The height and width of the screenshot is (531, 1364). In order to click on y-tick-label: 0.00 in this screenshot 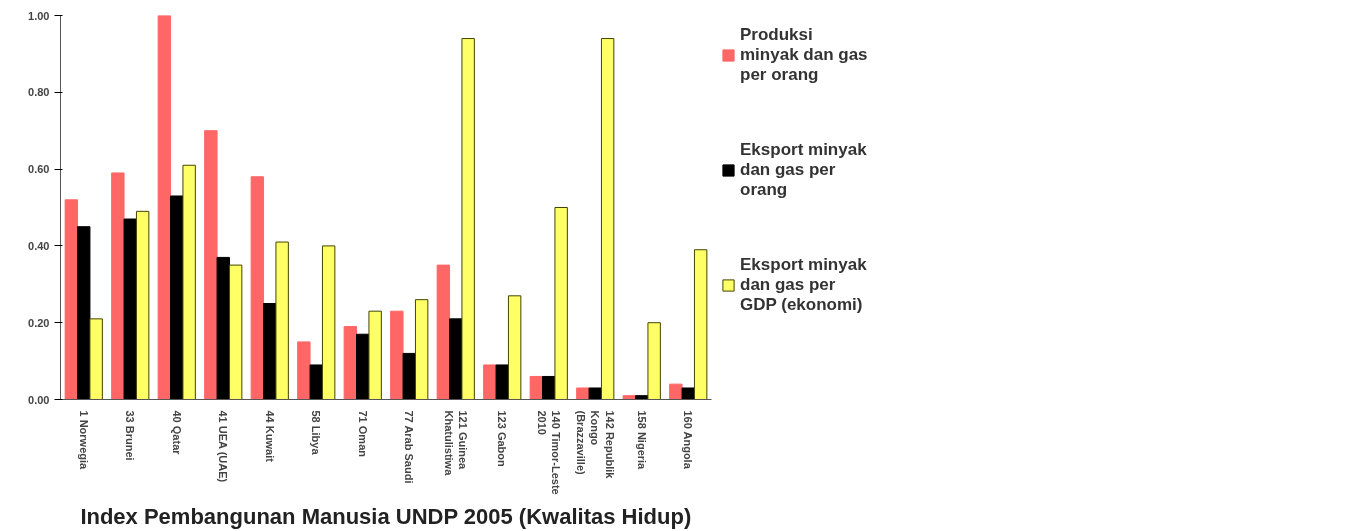, I will do `click(39, 399)`.